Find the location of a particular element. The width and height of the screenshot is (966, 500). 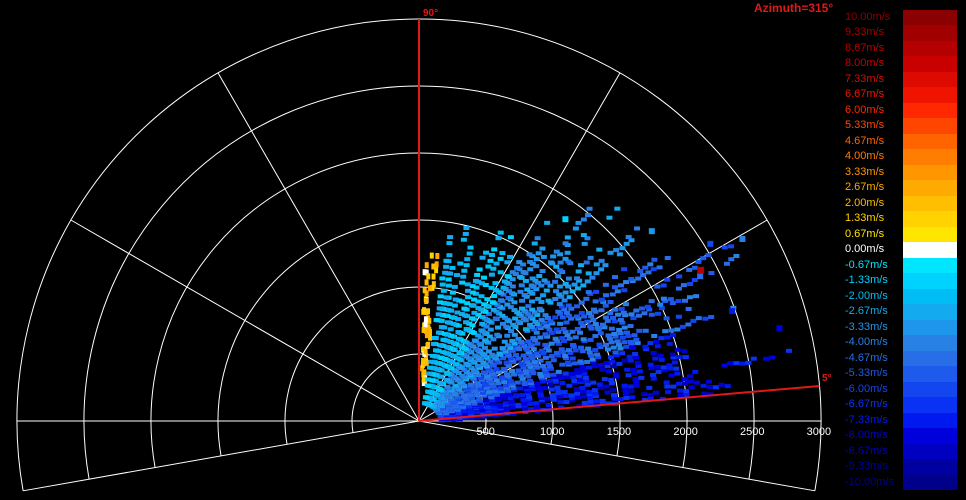

legend-label: -6.00m/s is located at coordinates (866, 388).